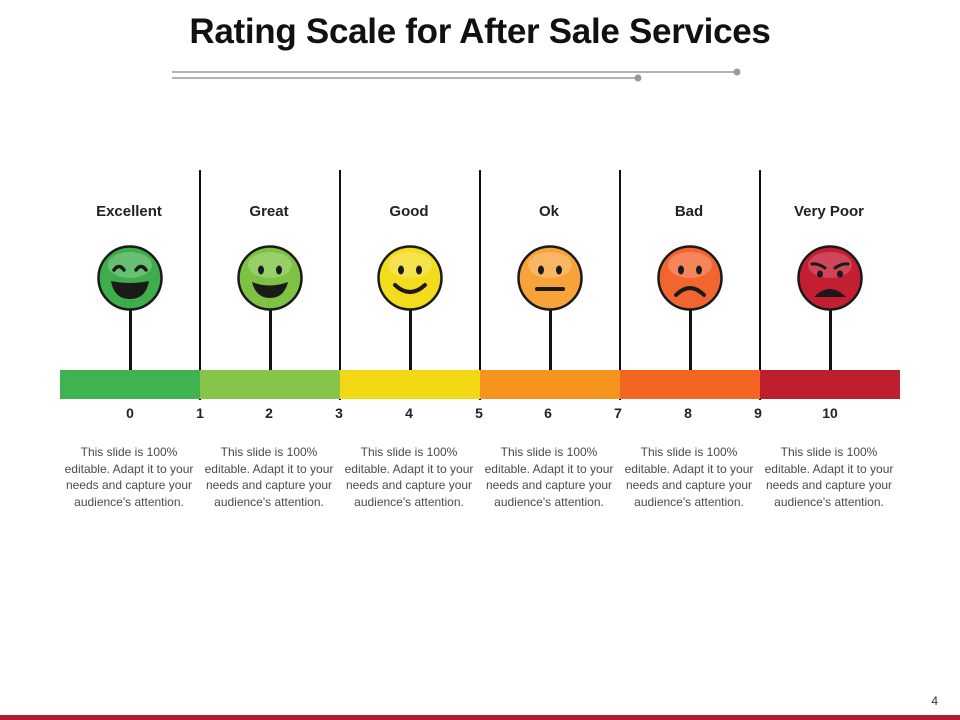  I want to click on scale-bar-very-poor, so click(830, 384).